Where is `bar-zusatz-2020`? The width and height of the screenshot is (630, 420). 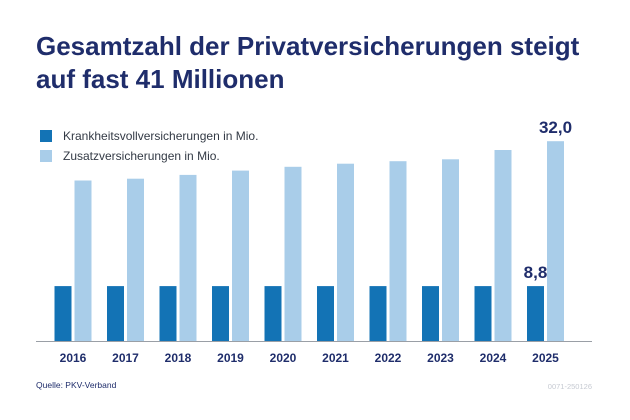 bar-zusatz-2020 is located at coordinates (293, 253).